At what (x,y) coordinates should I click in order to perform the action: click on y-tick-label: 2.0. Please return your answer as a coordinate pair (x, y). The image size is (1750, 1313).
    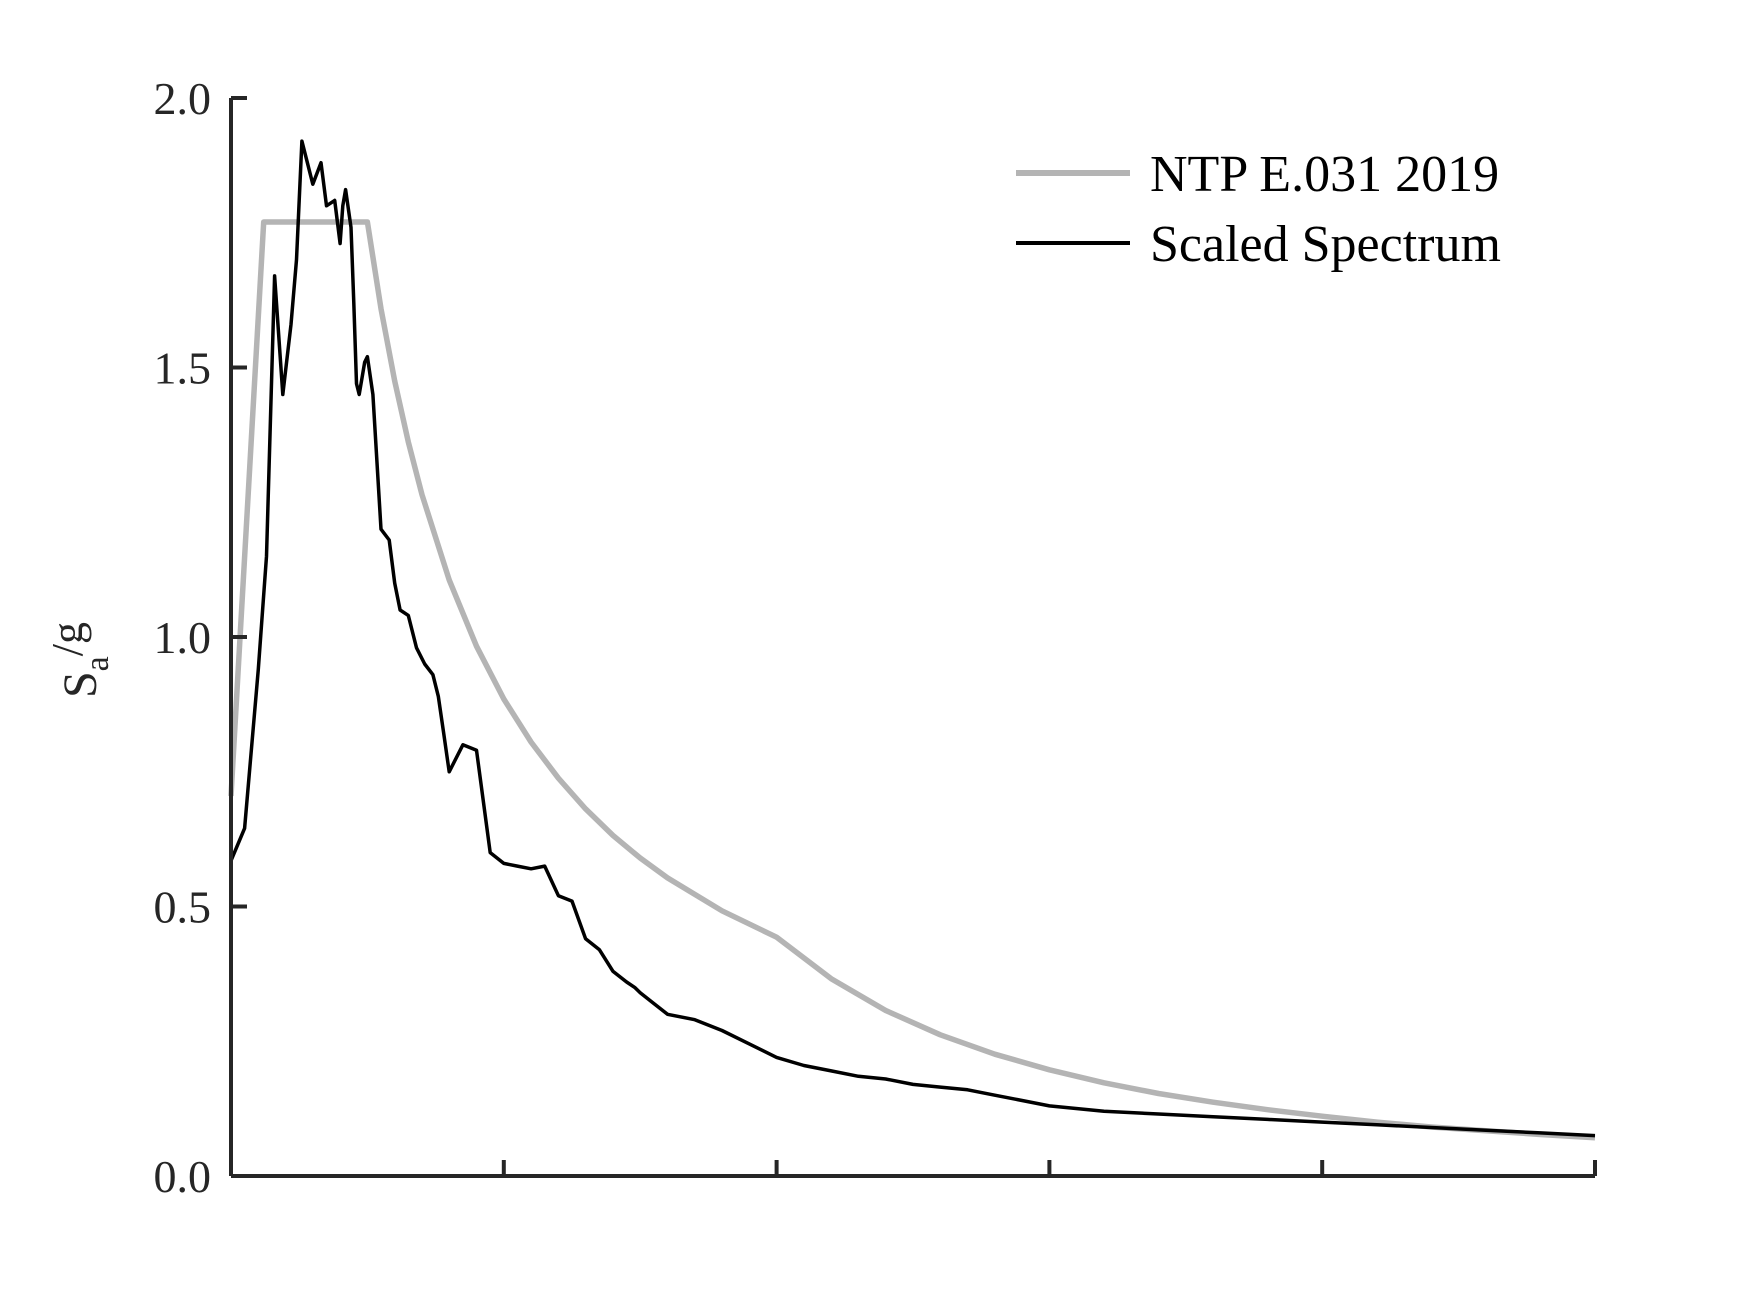
    Looking at the image, I should click on (183, 98).